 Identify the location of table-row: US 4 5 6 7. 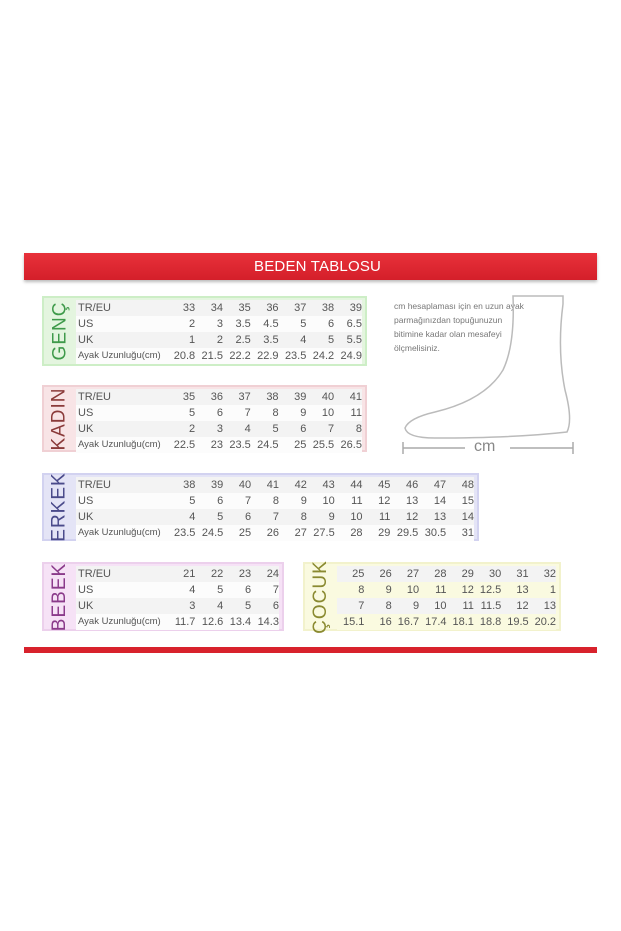
(177, 590).